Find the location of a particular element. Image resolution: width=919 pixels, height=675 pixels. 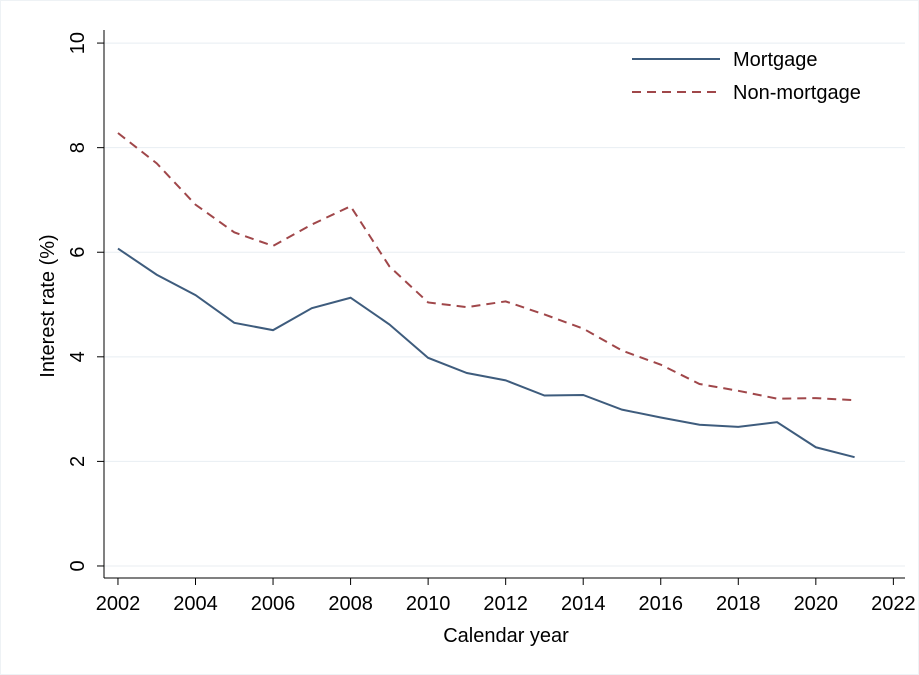

x-tick-label: 2006 is located at coordinates (273, 604).